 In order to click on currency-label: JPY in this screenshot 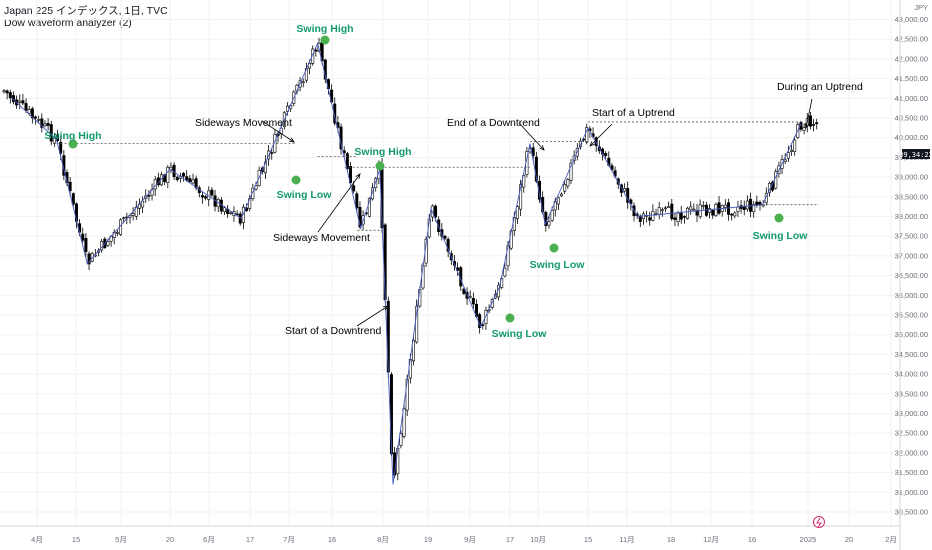, I will do `click(921, 7)`.